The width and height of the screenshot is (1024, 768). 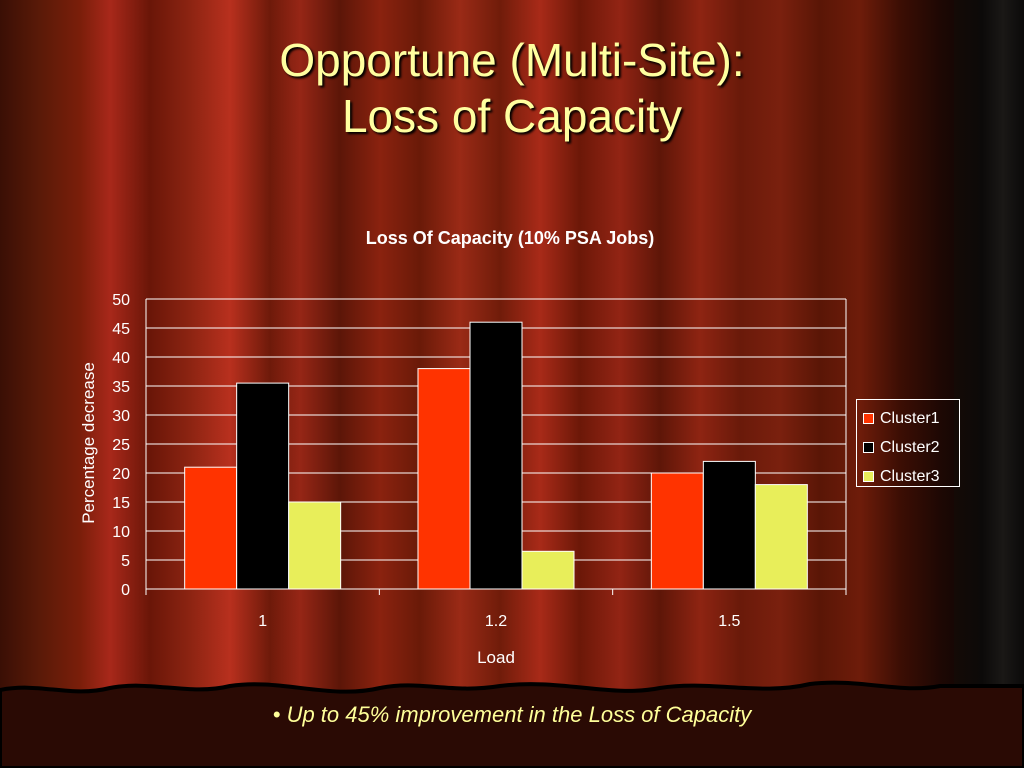 I want to click on x-tick-labels: 1 1.2 1.5, so click(x=499, y=621).